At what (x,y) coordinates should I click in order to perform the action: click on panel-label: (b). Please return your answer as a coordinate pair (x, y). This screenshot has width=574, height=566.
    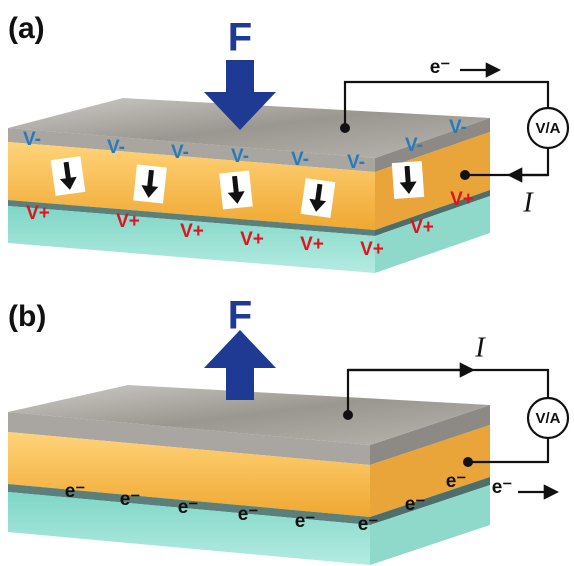
    Looking at the image, I should click on (27, 316).